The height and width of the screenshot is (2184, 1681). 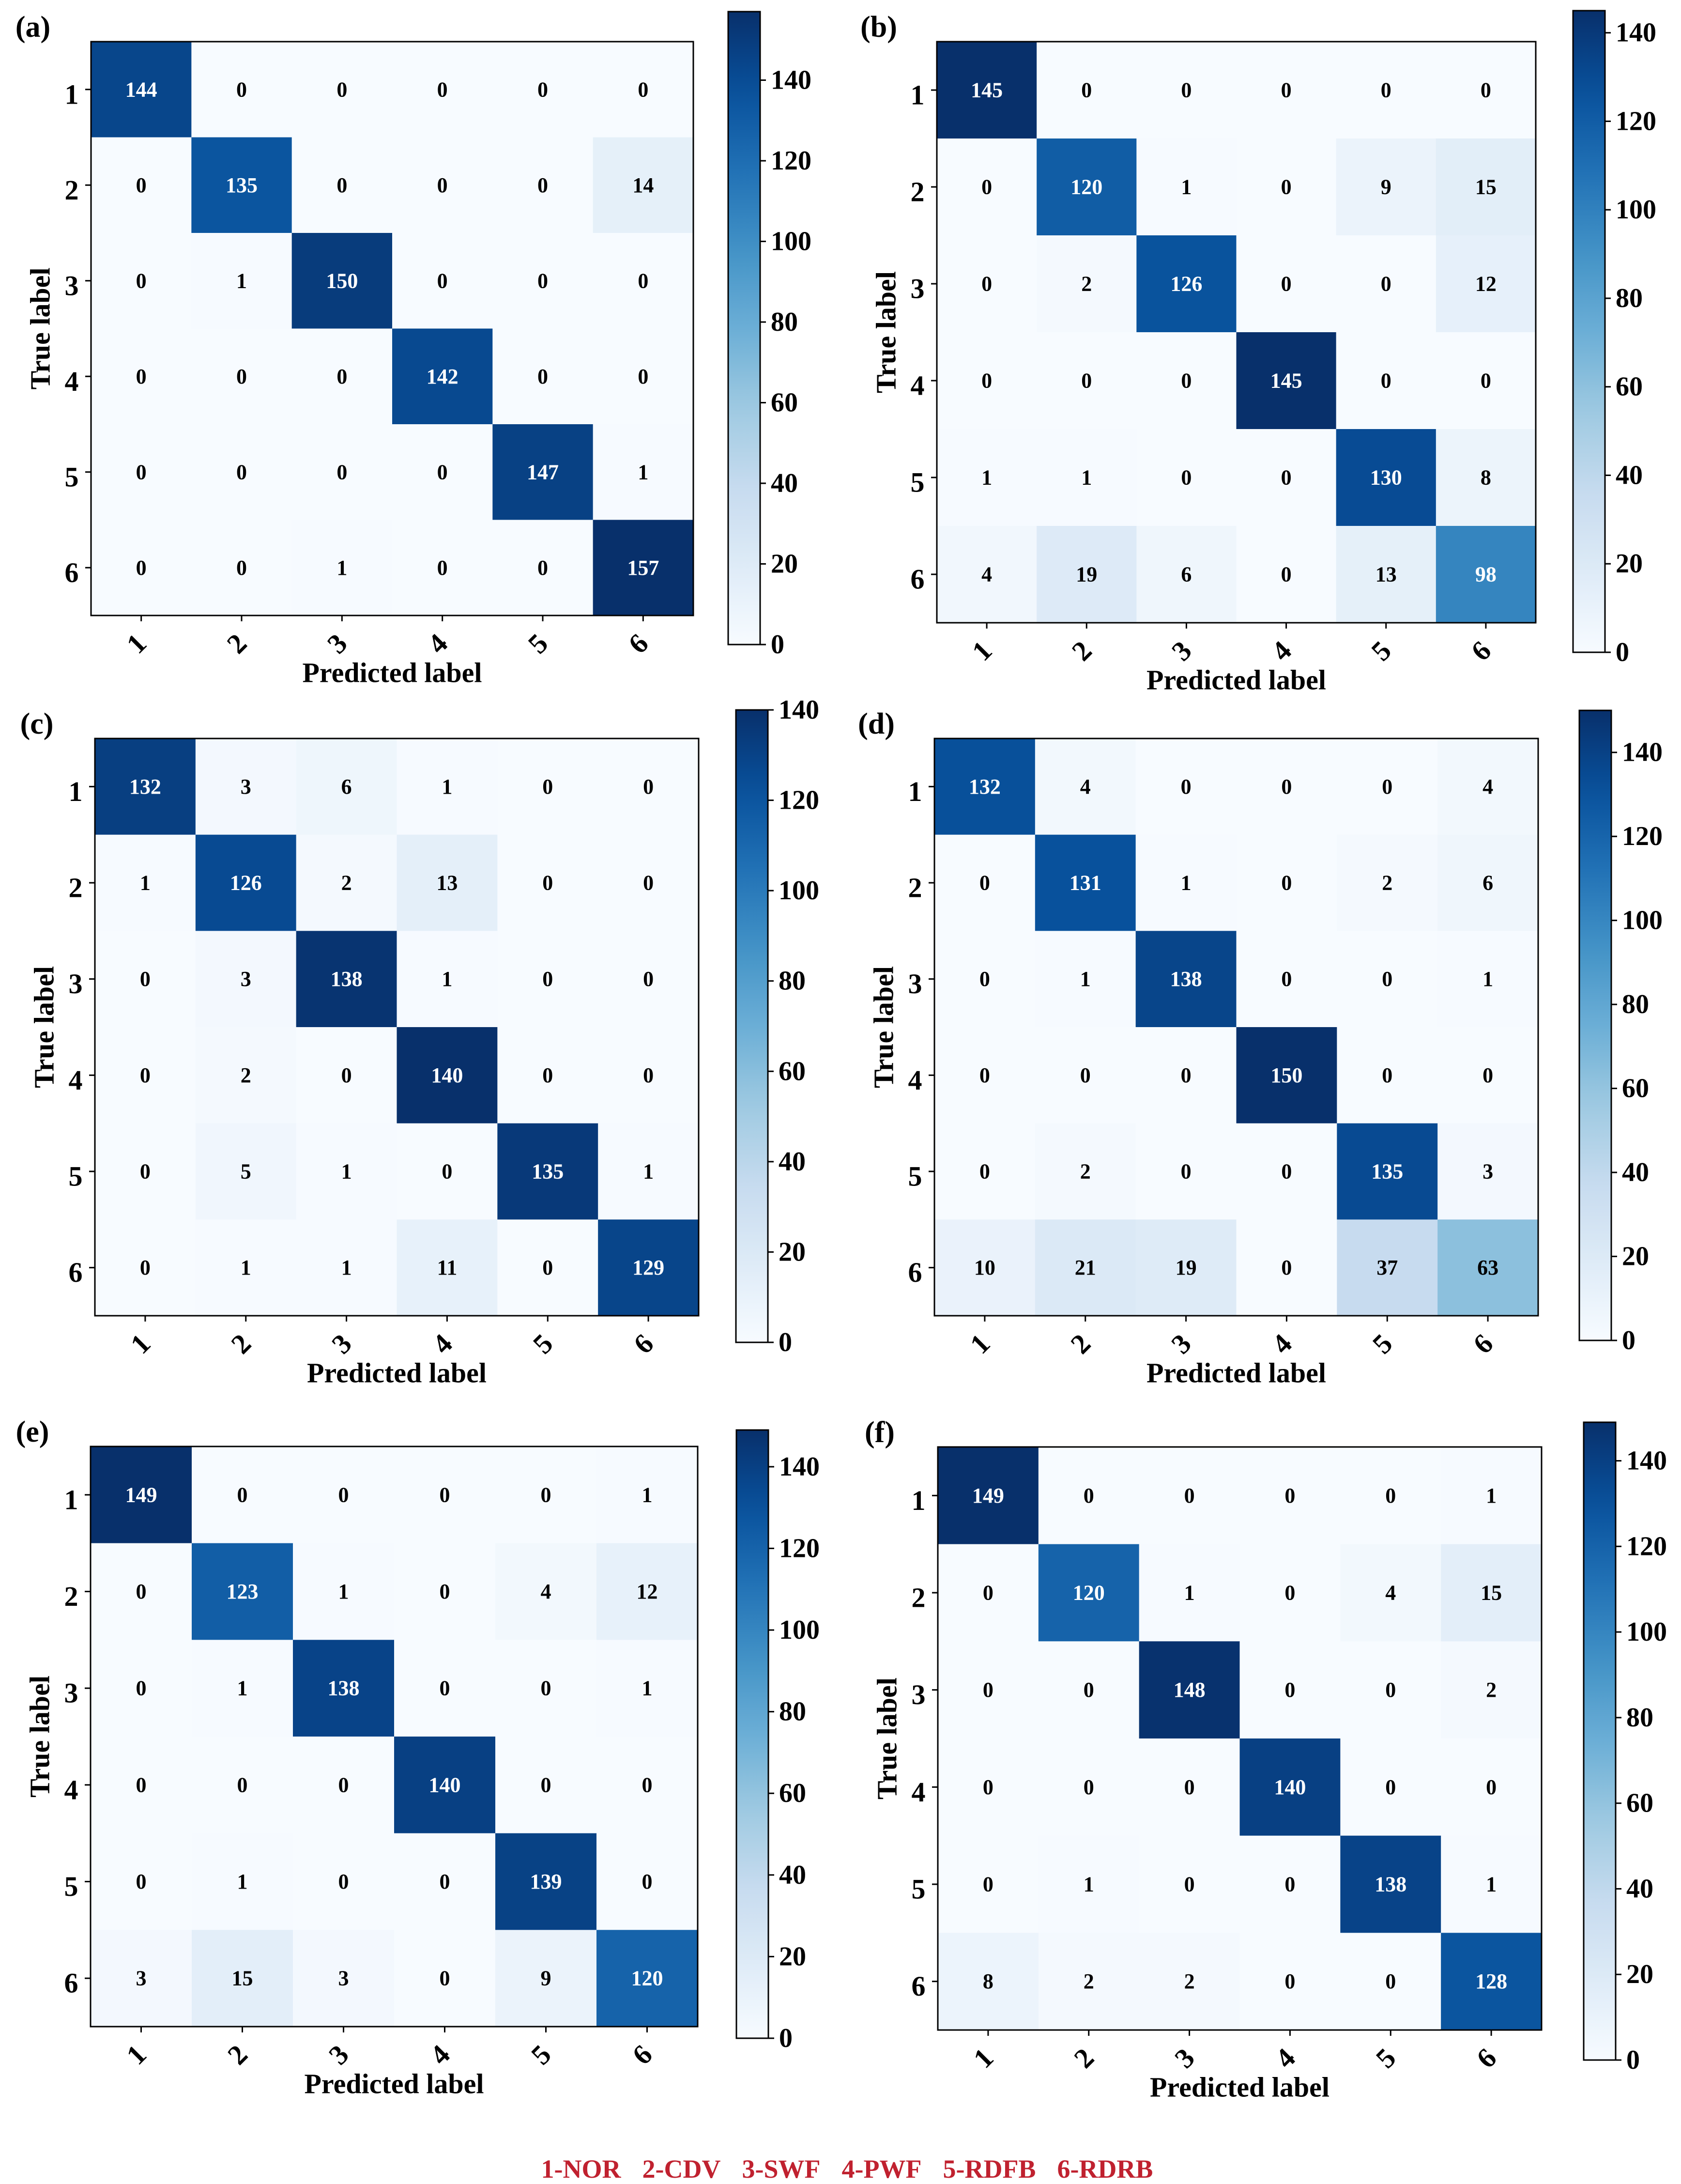 I want to click on x-tick-label: 4, so click(x=440, y=2055).